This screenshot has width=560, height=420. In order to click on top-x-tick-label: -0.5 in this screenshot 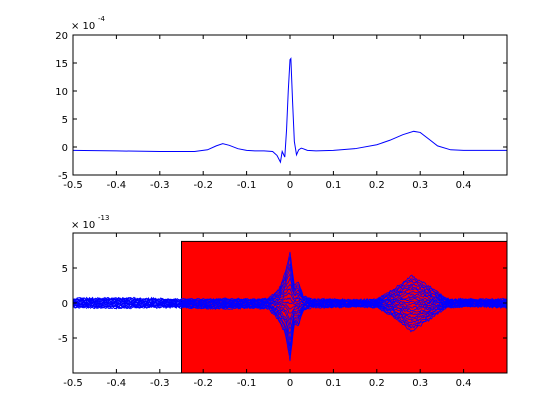, I will do `click(73, 185)`.